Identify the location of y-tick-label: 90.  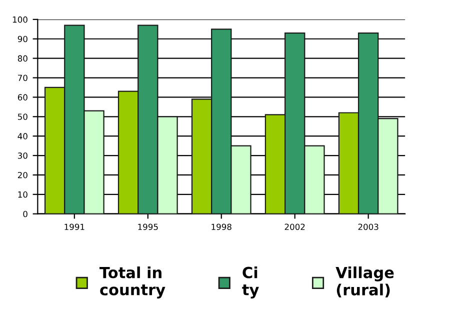
(23, 39).